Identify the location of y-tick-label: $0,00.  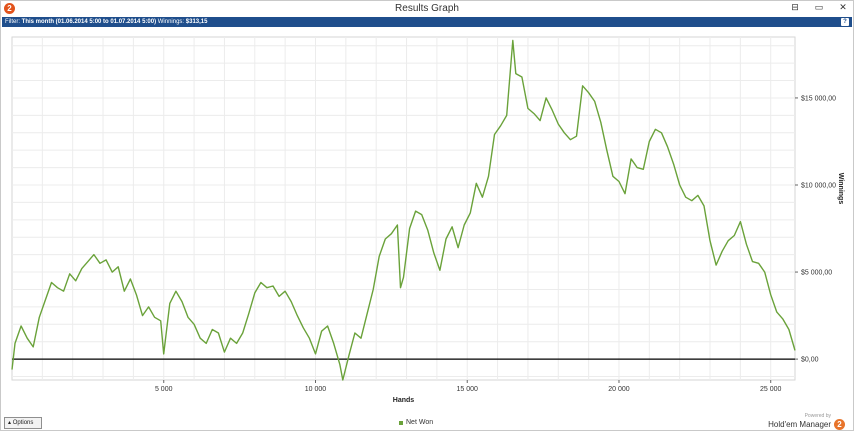
(810, 360).